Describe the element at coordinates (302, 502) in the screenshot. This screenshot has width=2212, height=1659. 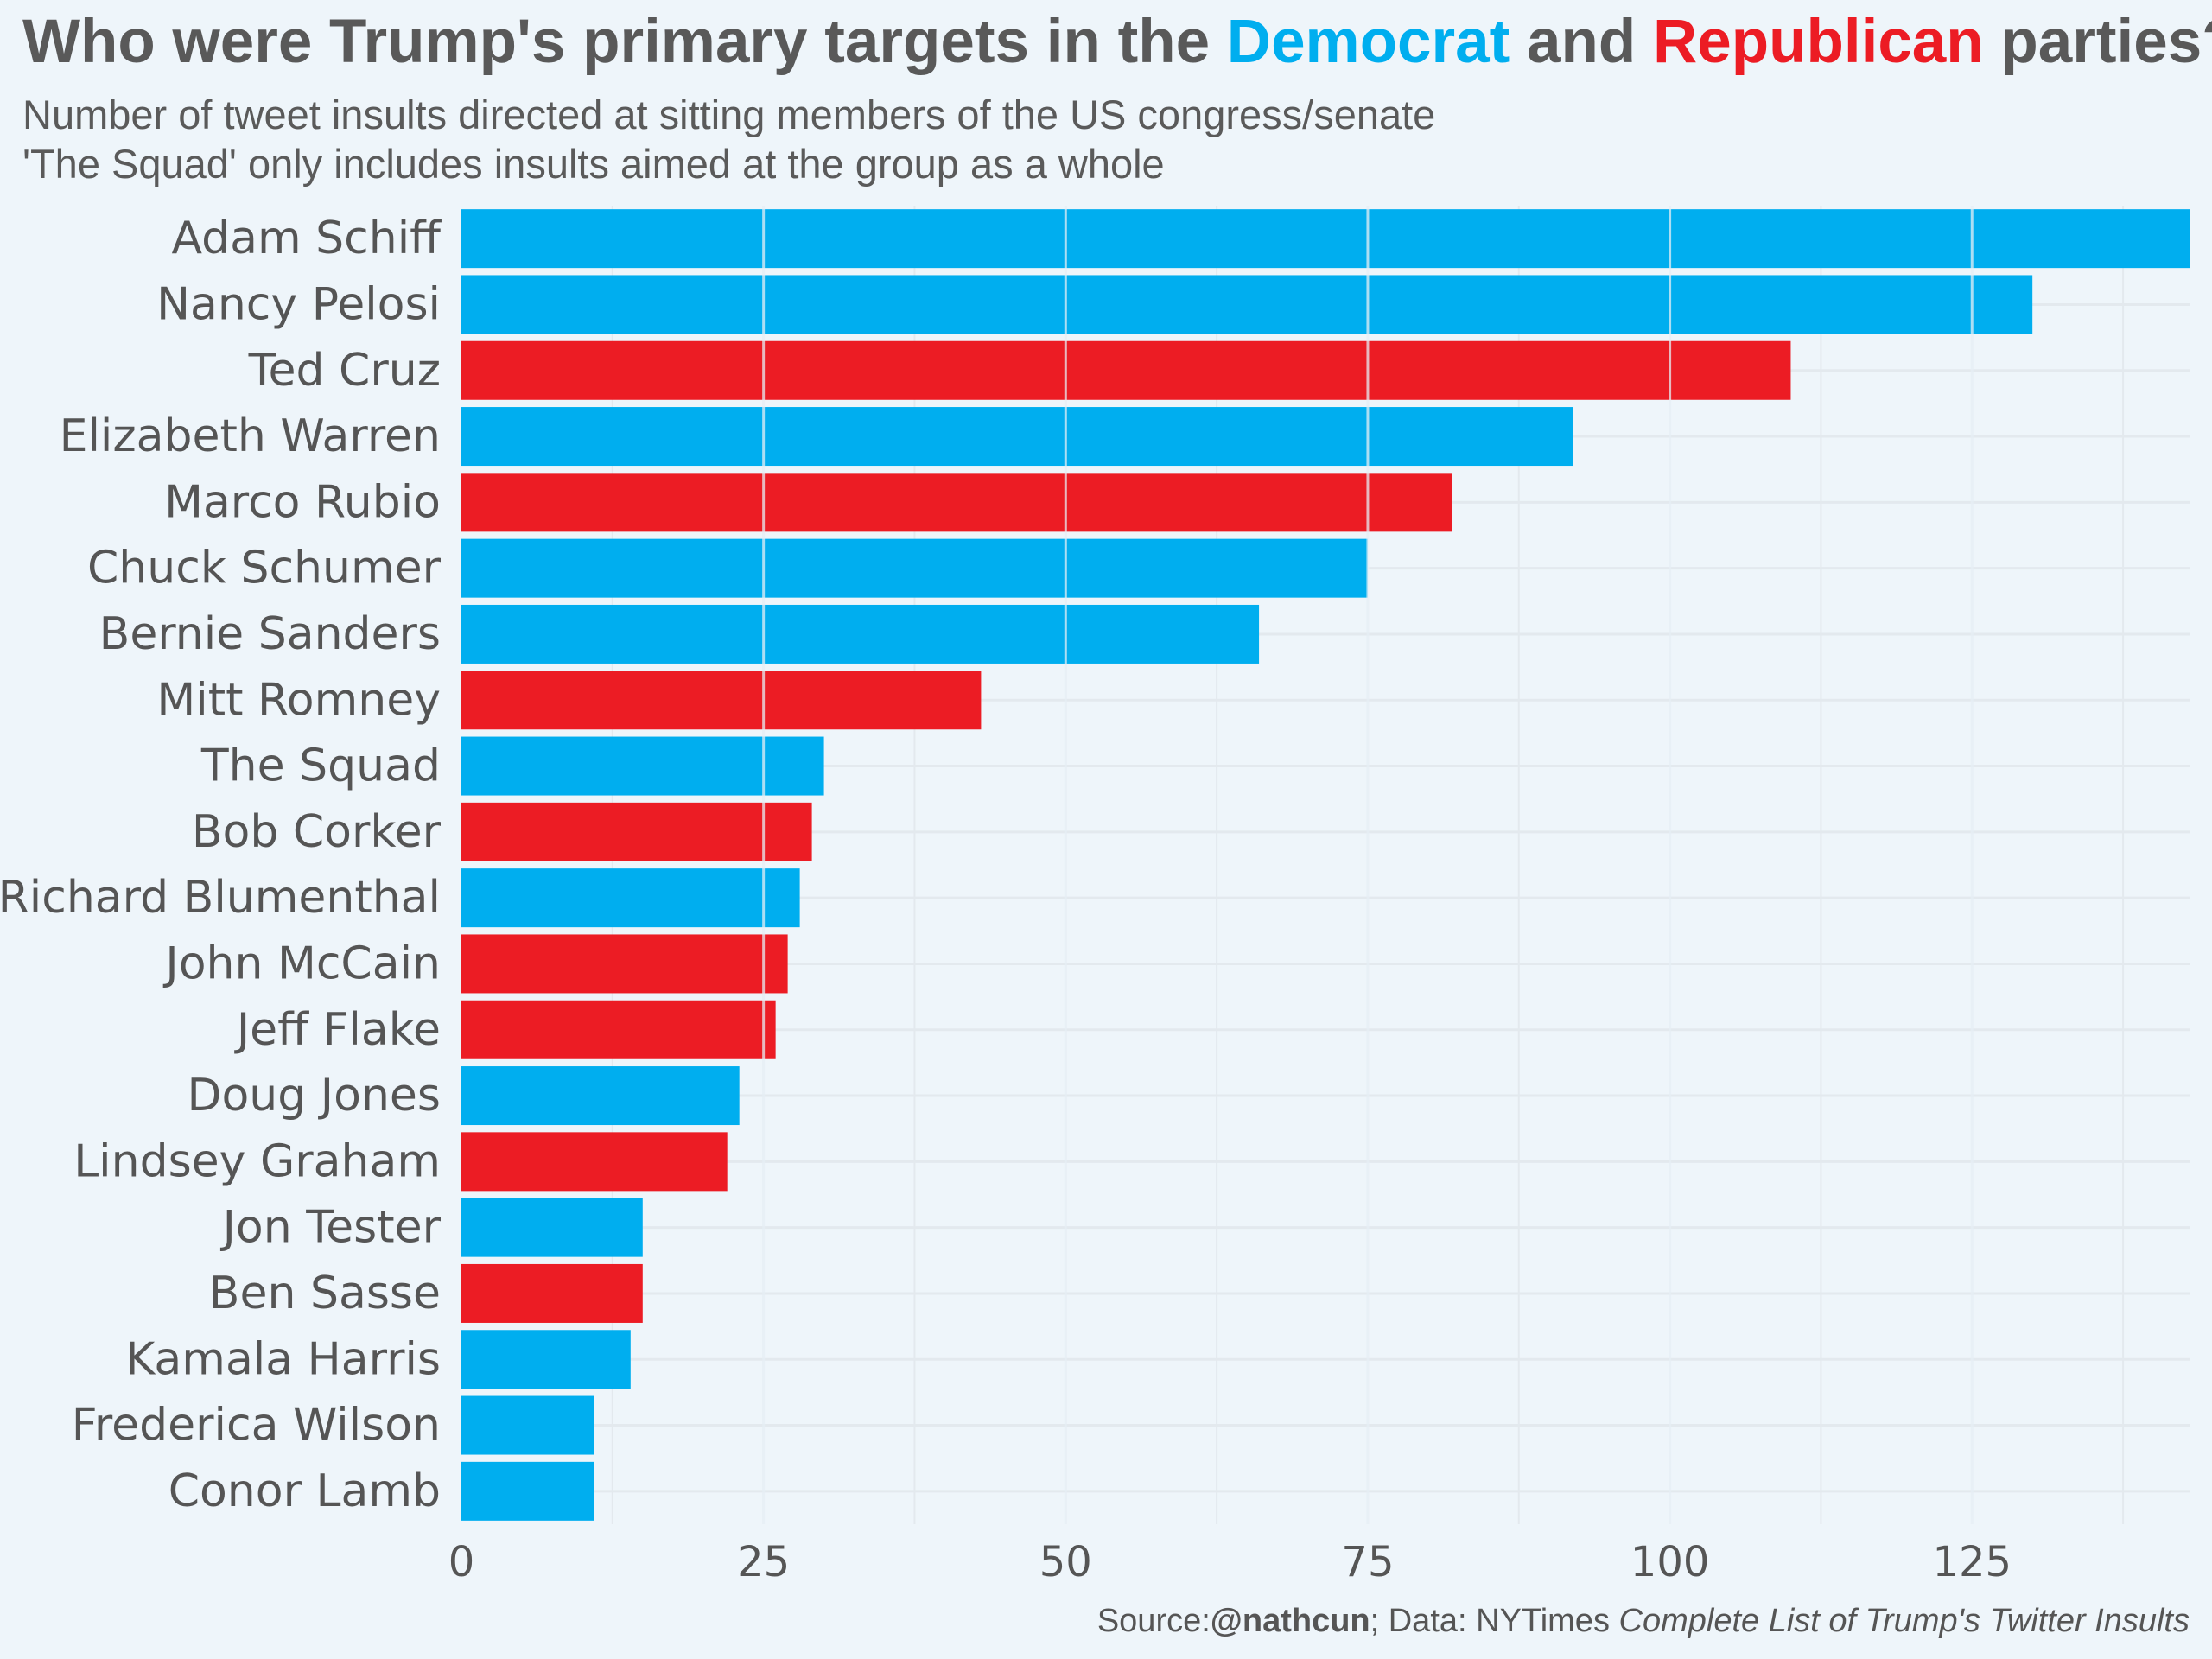
I see `category-label: Marco Rubio` at that location.